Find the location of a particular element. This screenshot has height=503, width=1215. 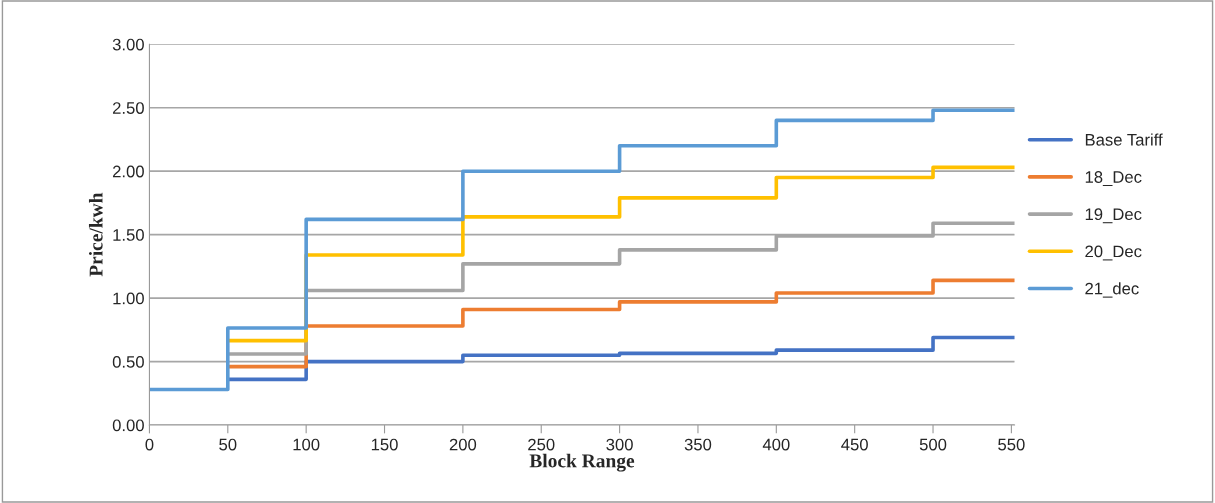

legend-label: 19_Dec is located at coordinates (1113, 216).